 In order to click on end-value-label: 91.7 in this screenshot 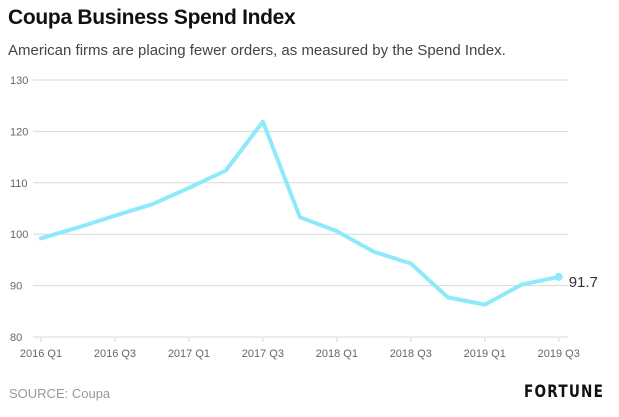, I will do `click(583, 282)`.